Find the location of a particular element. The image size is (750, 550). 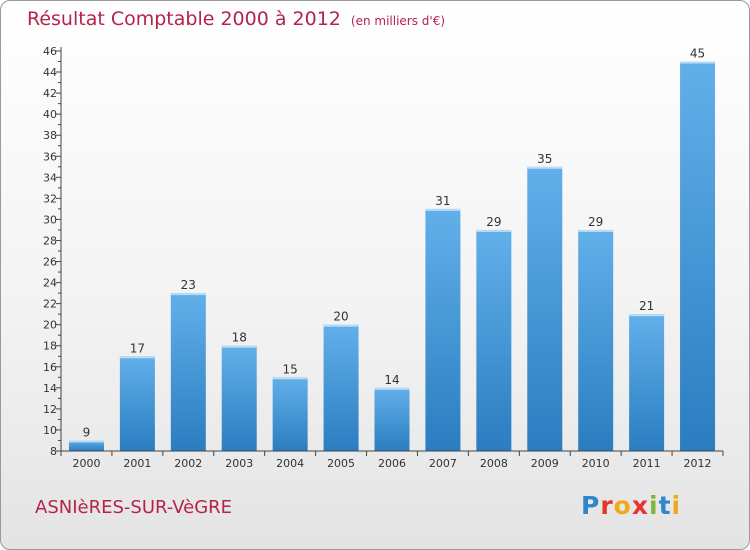

y-tick-label: 30 is located at coordinates (50, 219).